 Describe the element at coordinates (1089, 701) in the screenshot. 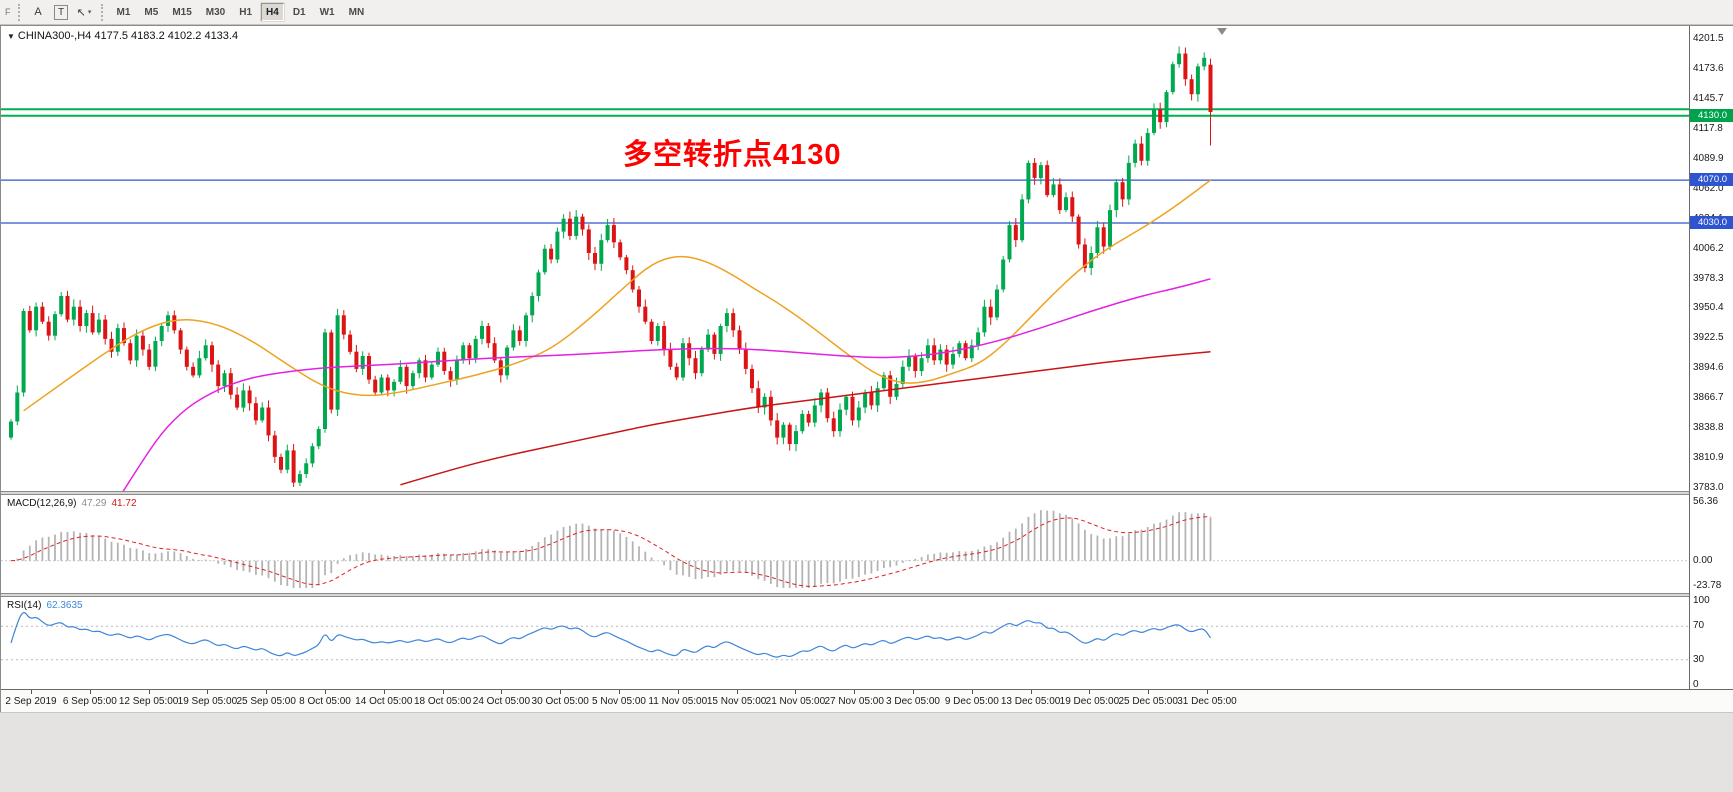

I see `time-axis-label: 19 Dec 05:00` at that location.